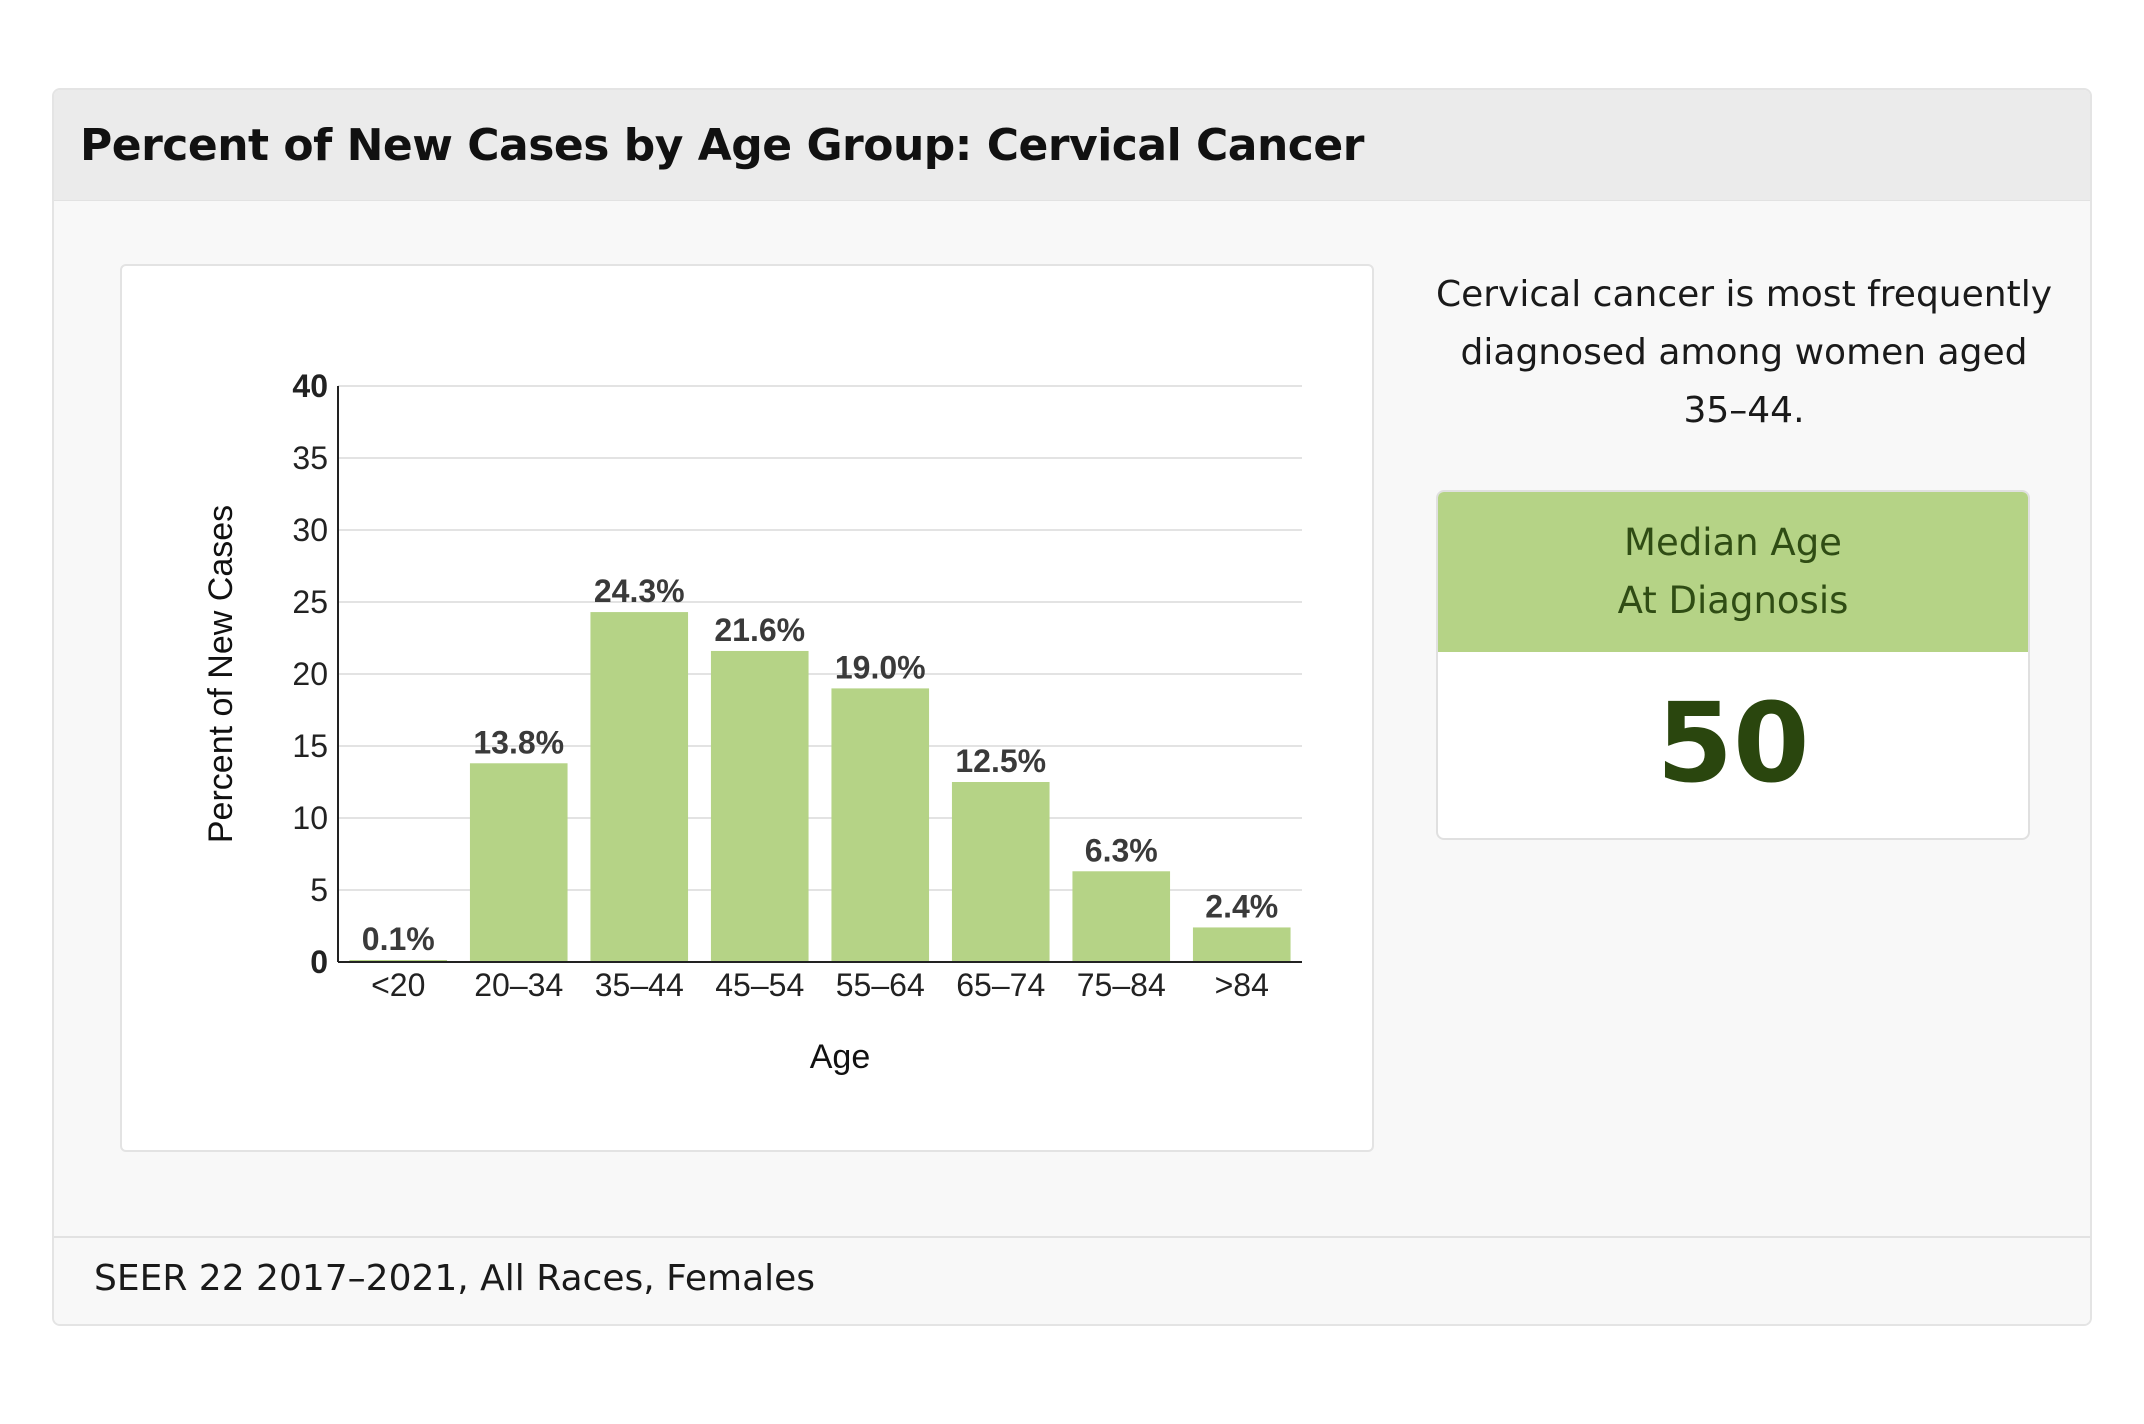 Image resolution: width=2144 pixels, height=1424 pixels. What do you see at coordinates (221, 674) in the screenshot?
I see `y-axis-title: Percent of New Cases` at bounding box center [221, 674].